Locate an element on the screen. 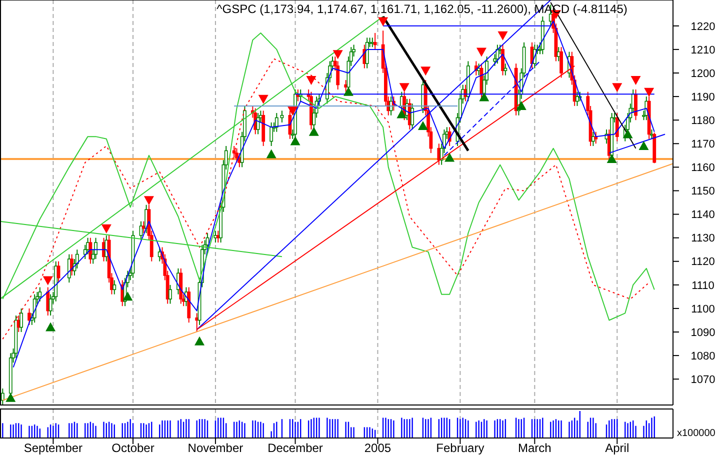 The image size is (722, 457). y-tick-label: 1120 is located at coordinates (703, 262).